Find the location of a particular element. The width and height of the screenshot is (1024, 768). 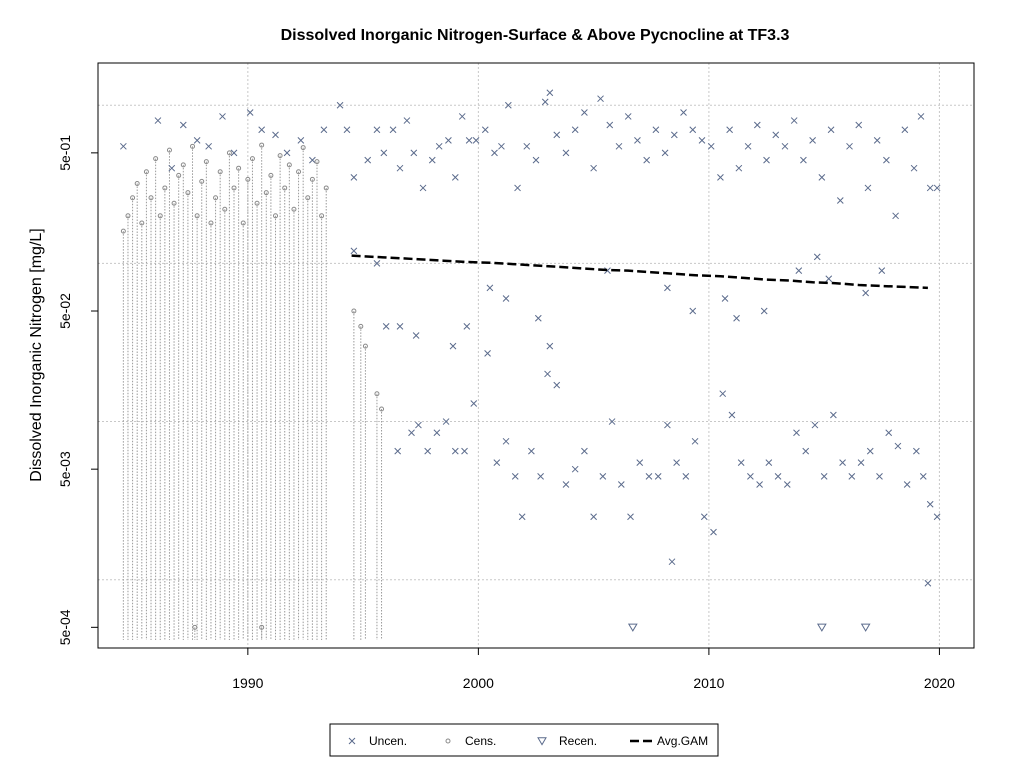

legend-item: Avg.GAM is located at coordinates (669, 741).